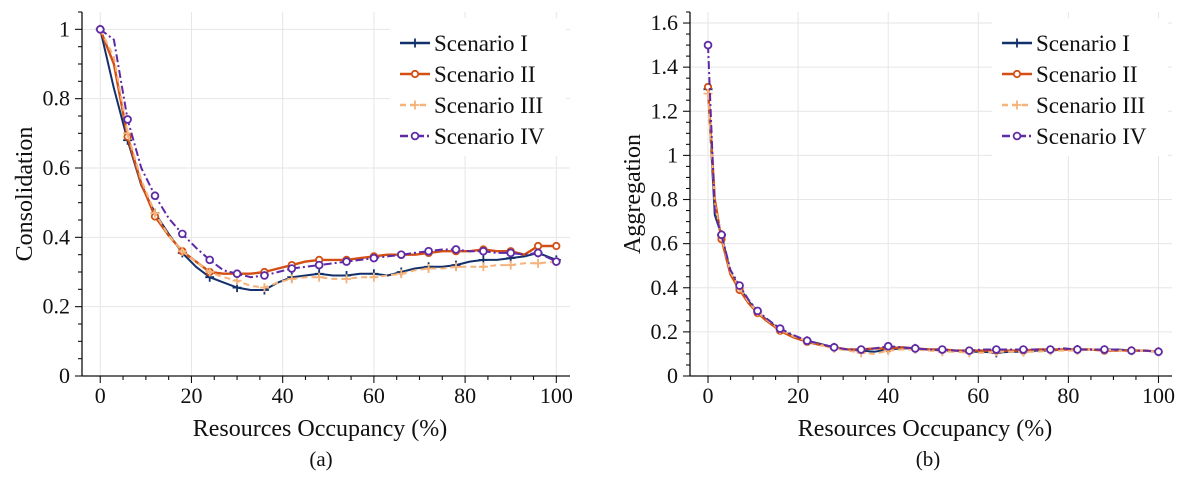  What do you see at coordinates (320, 459) in the screenshot?
I see `panel-caption: (a)` at bounding box center [320, 459].